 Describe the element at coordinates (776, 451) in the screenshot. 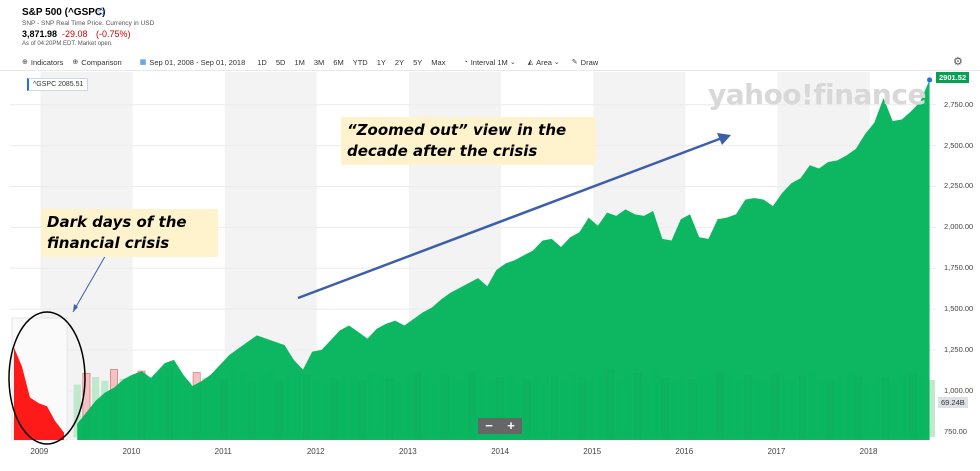

I see `x-tick-label: 2017` at that location.